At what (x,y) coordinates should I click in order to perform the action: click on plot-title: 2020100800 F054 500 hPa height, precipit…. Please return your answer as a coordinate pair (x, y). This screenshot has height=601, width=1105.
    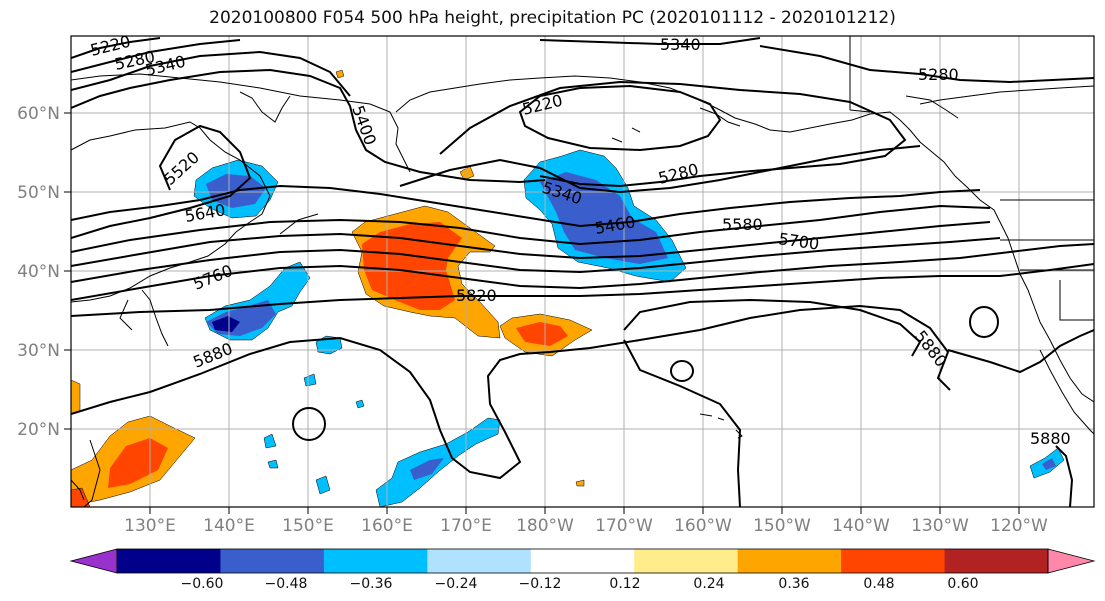
    Looking at the image, I should click on (552, 18).